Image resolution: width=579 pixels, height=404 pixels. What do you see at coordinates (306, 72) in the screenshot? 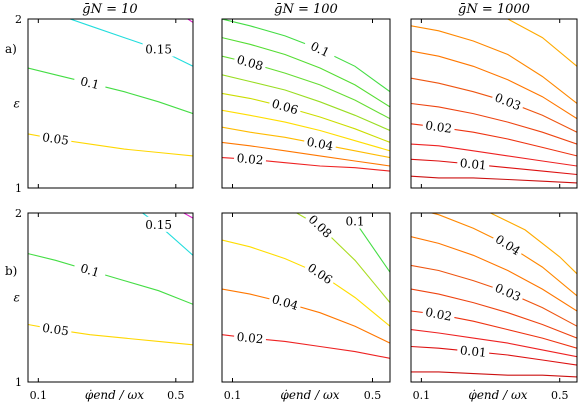
I see `contour-line-0p09` at bounding box center [306, 72].